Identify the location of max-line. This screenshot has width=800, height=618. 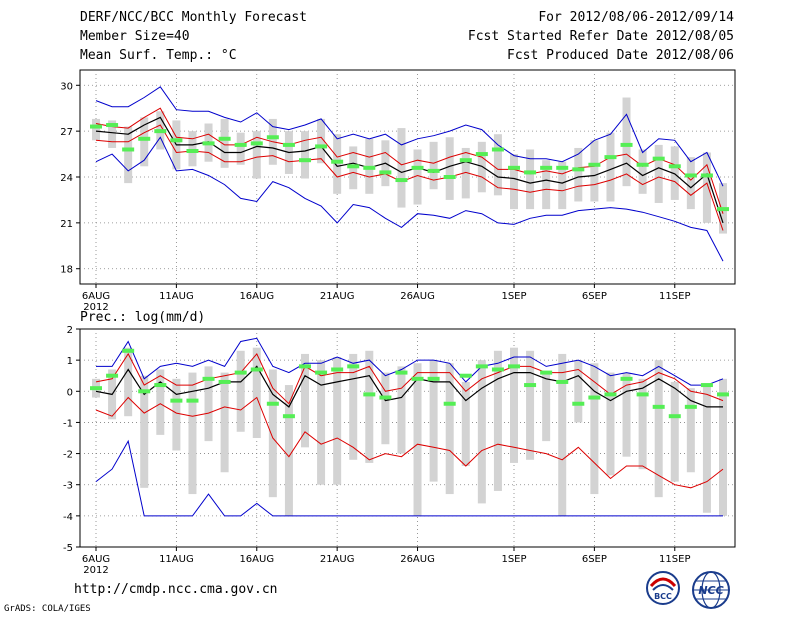
(409, 136).